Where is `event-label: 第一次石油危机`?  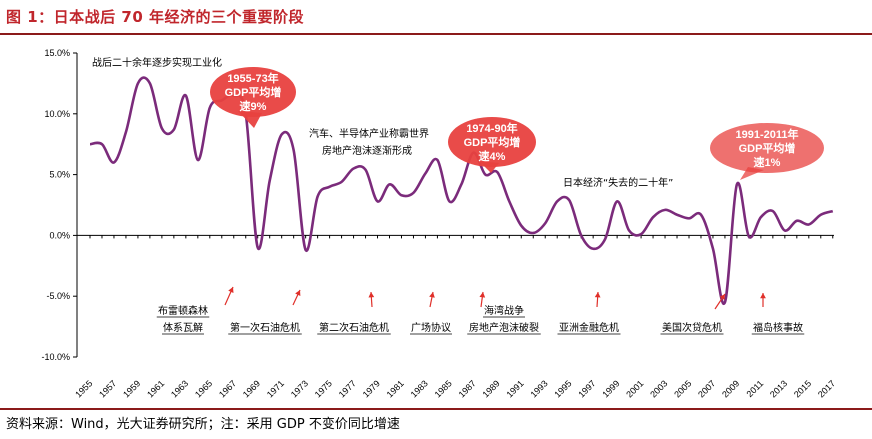
event-label: 第一次石油危机 is located at coordinates (265, 327).